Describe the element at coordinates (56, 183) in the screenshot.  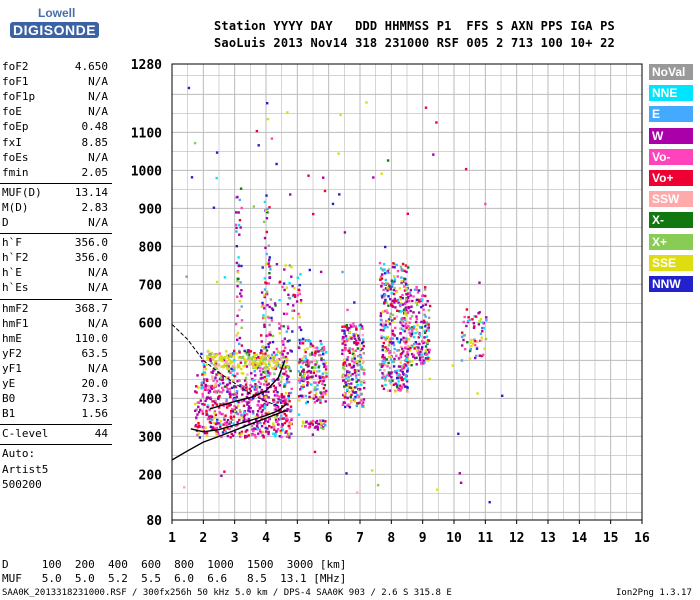
I see `param-separator` at that location.